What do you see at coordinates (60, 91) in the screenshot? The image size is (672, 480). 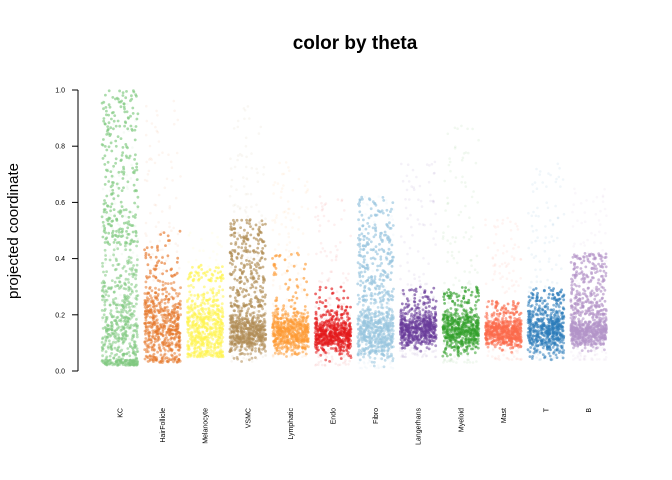 I see `y-tick-label: 1.0` at bounding box center [60, 91].